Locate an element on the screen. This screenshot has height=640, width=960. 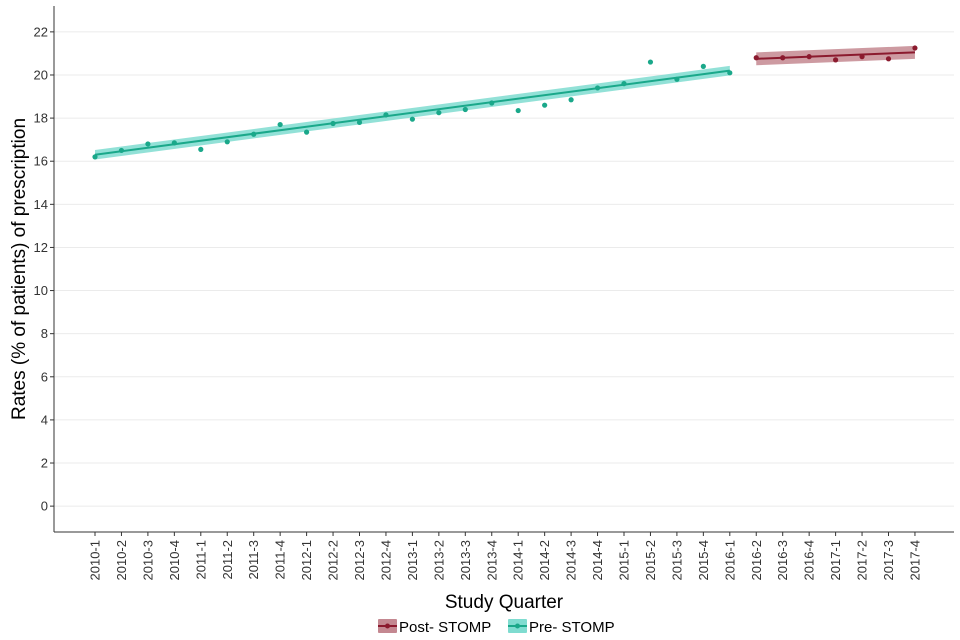
y-tick-label-12: 12 is located at coordinates (41, 247).